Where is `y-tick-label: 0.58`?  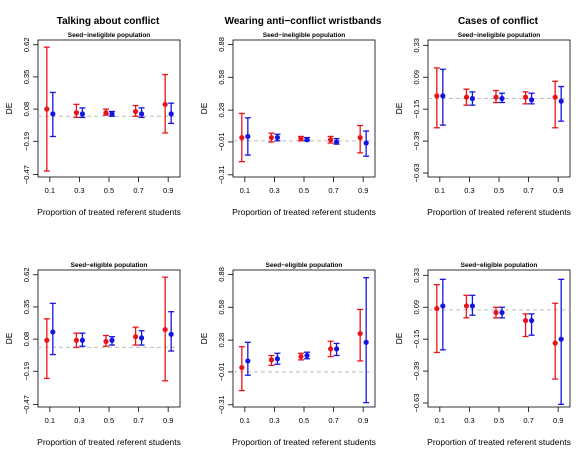 y-tick-label: 0.58 is located at coordinates (221, 77).